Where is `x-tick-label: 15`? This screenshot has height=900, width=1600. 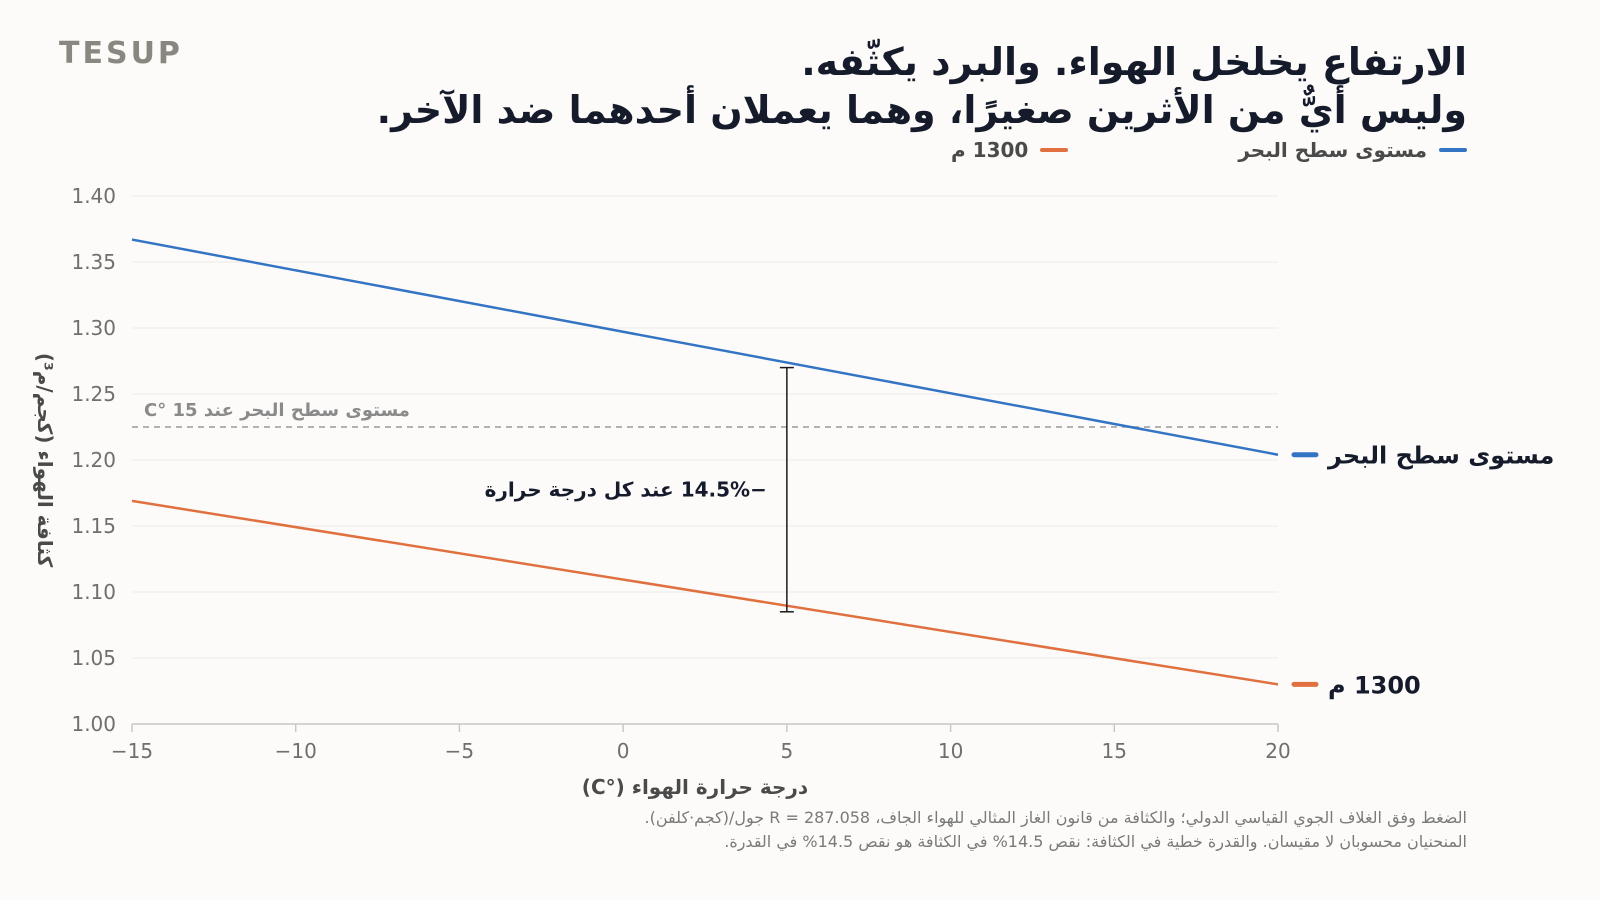
x-tick-label: 15 is located at coordinates (1114, 751).